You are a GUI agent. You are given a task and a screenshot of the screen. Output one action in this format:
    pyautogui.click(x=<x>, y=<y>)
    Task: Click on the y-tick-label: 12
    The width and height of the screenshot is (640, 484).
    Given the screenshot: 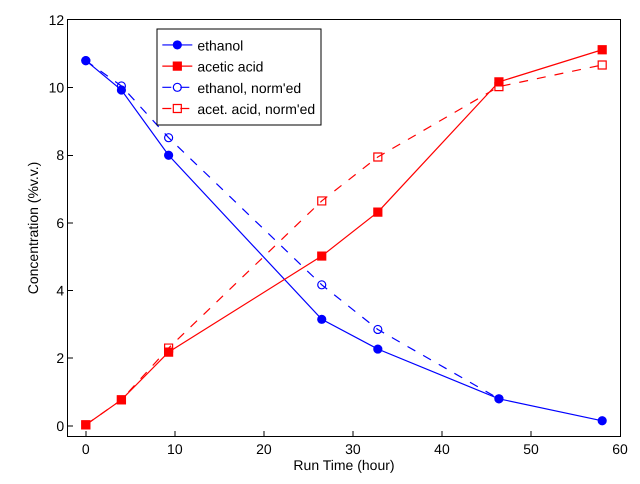 What is the action you would take?
    pyautogui.click(x=56, y=20)
    